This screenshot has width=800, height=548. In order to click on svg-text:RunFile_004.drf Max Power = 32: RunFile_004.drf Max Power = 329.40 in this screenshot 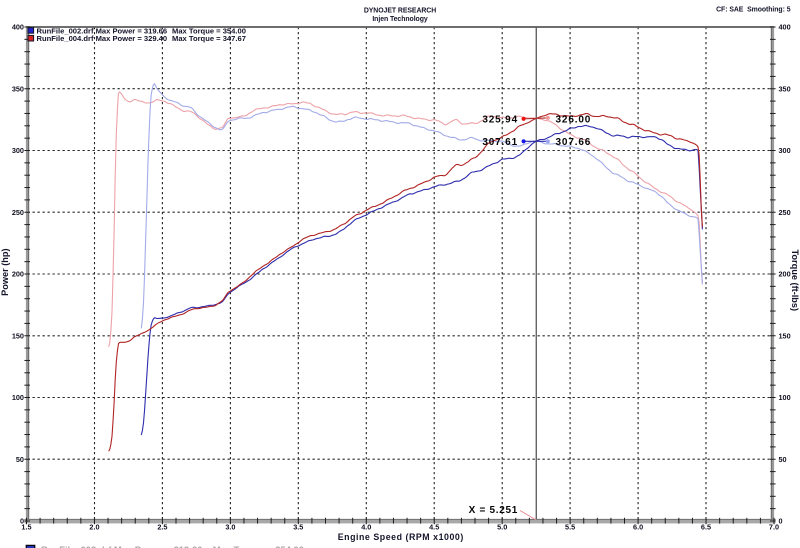, I will do `click(102, 38)`.